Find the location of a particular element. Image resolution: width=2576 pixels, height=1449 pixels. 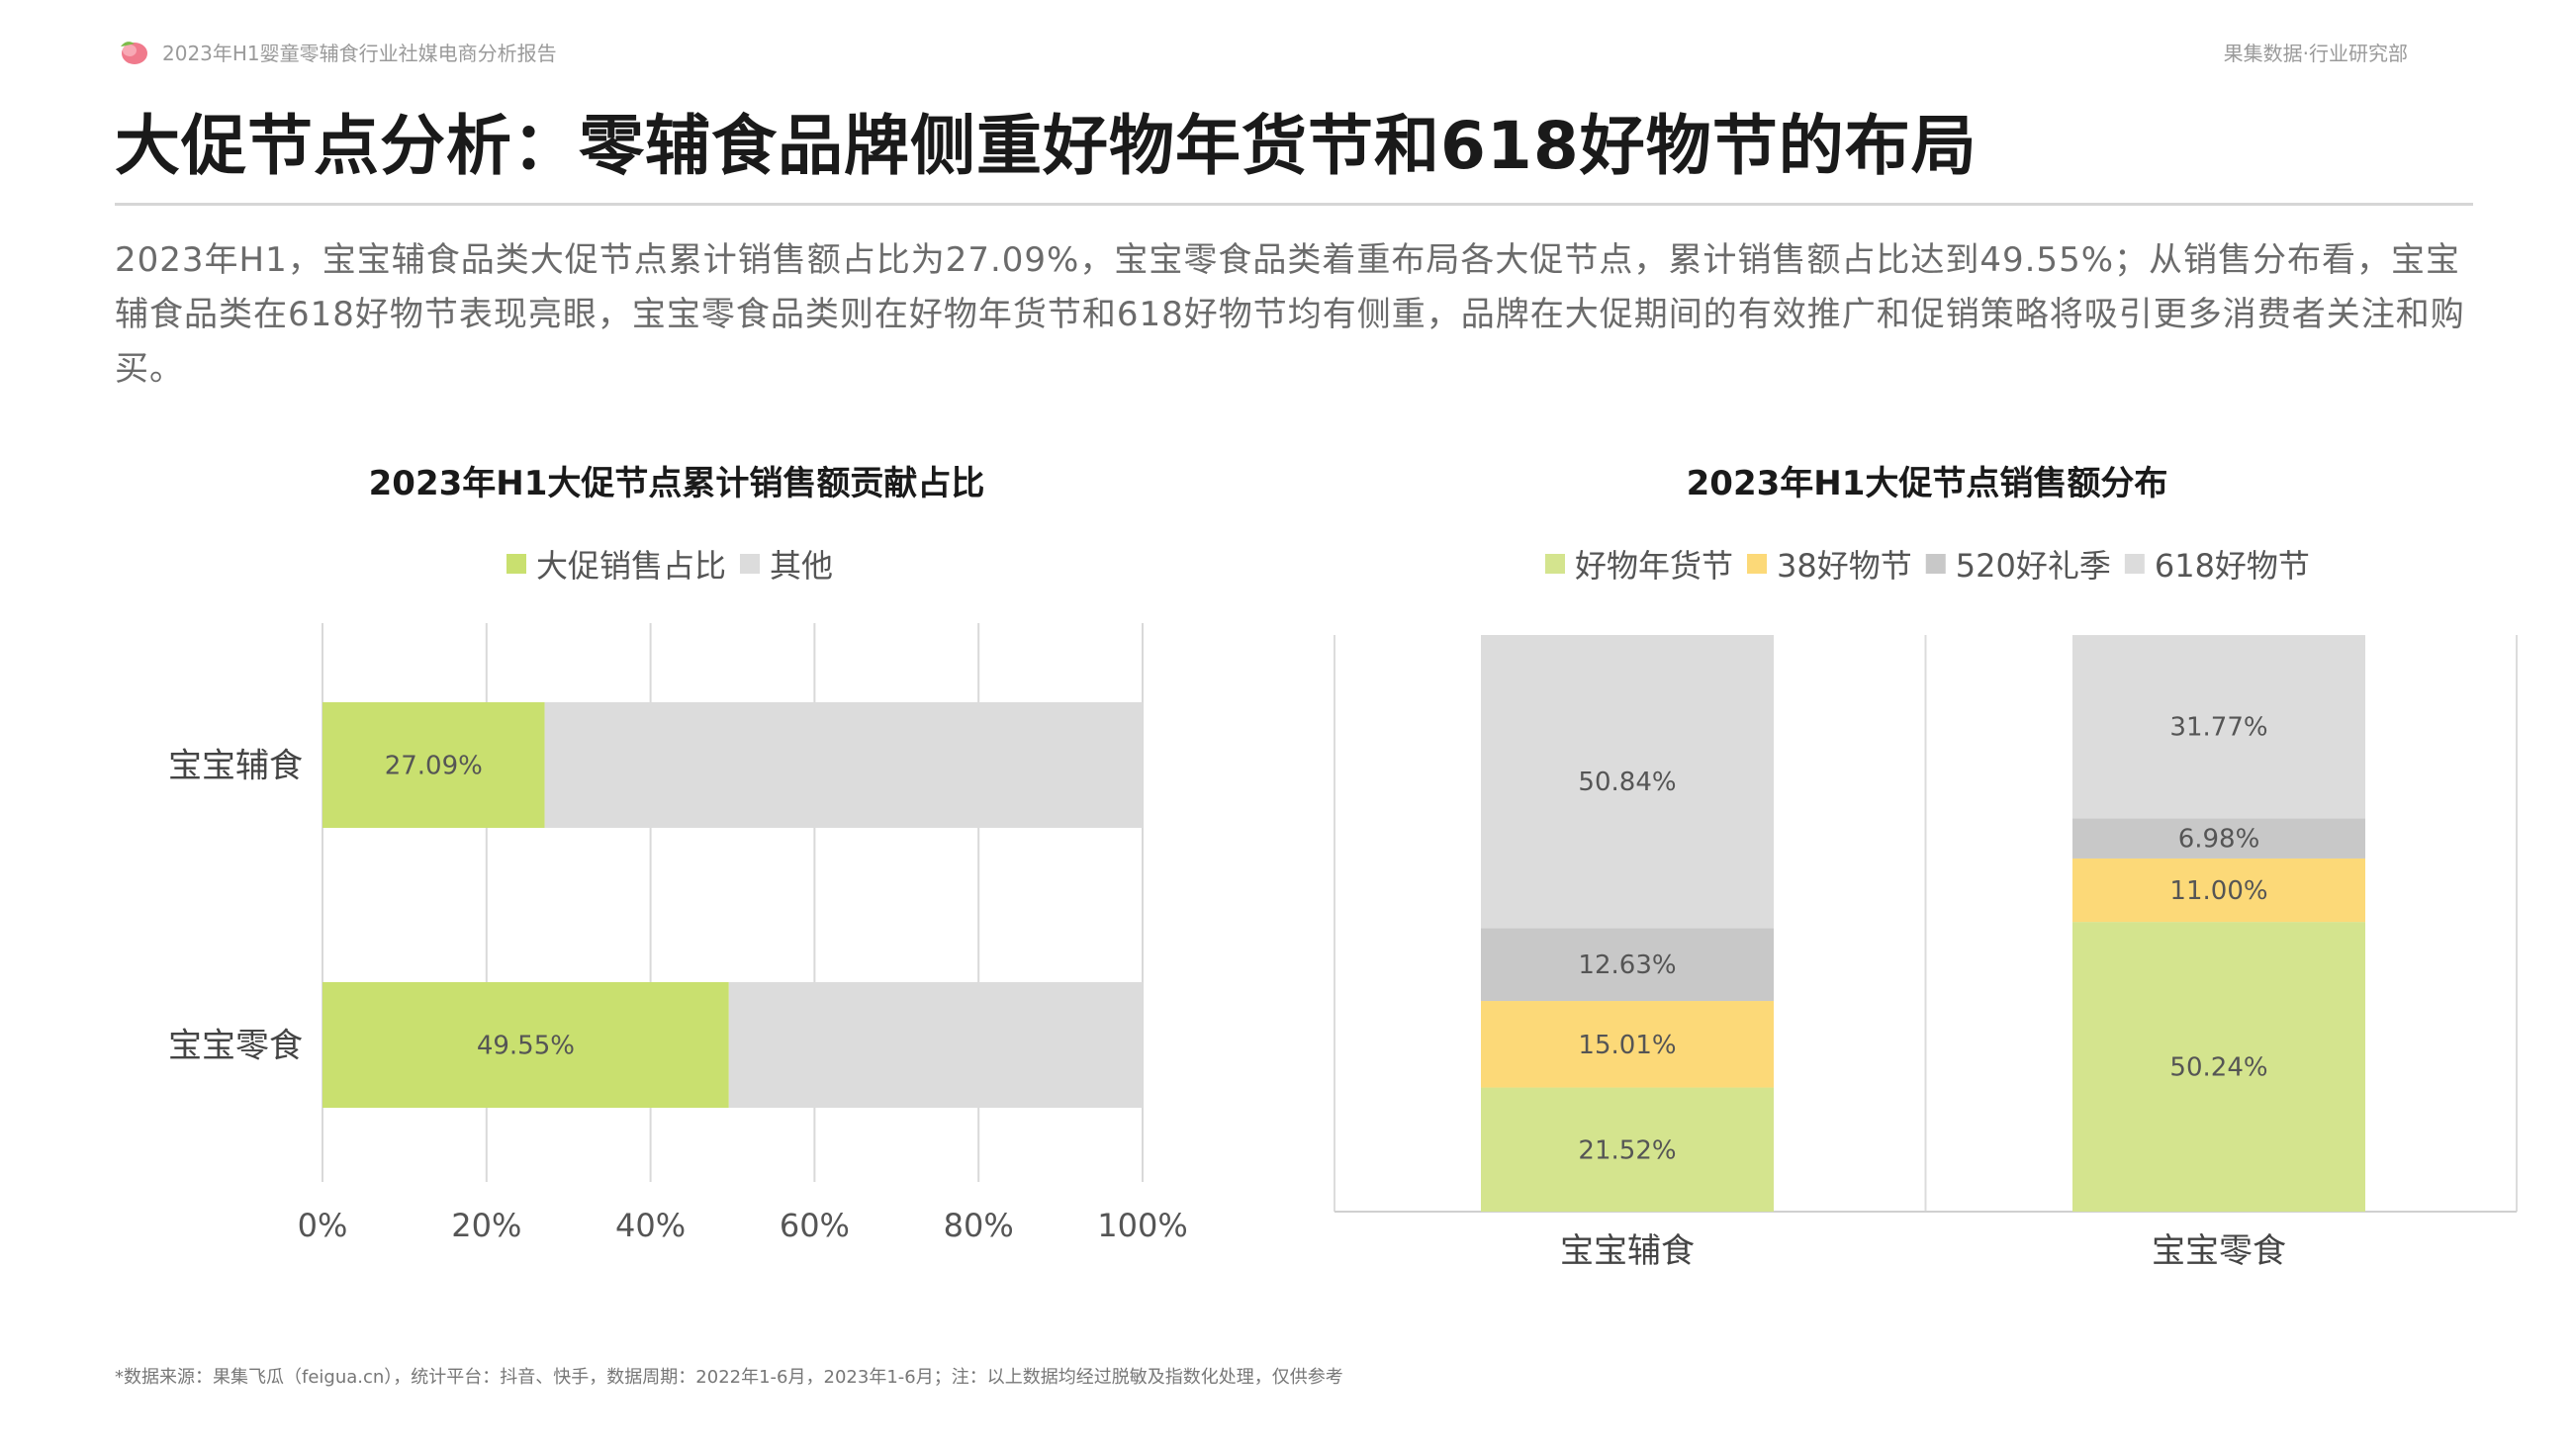

x-tick-label: 100% is located at coordinates (1142, 1225).